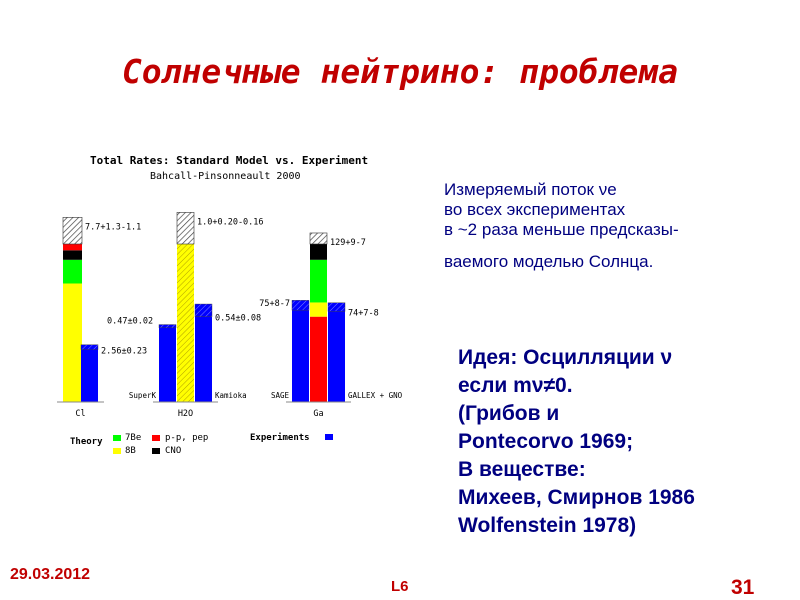 The image size is (800, 600). I want to click on text-line: В веществе:, so click(522, 469).